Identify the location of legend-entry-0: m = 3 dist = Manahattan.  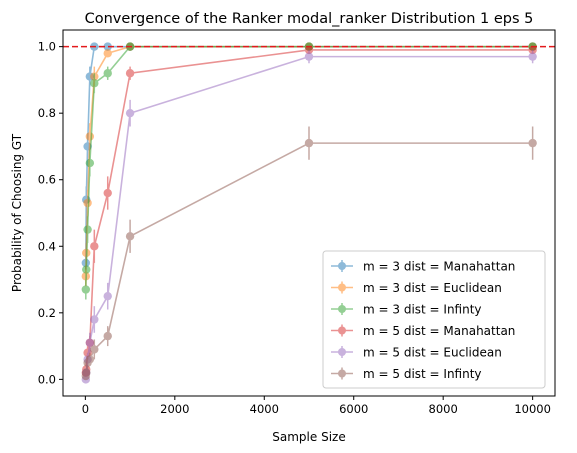
(423, 267).